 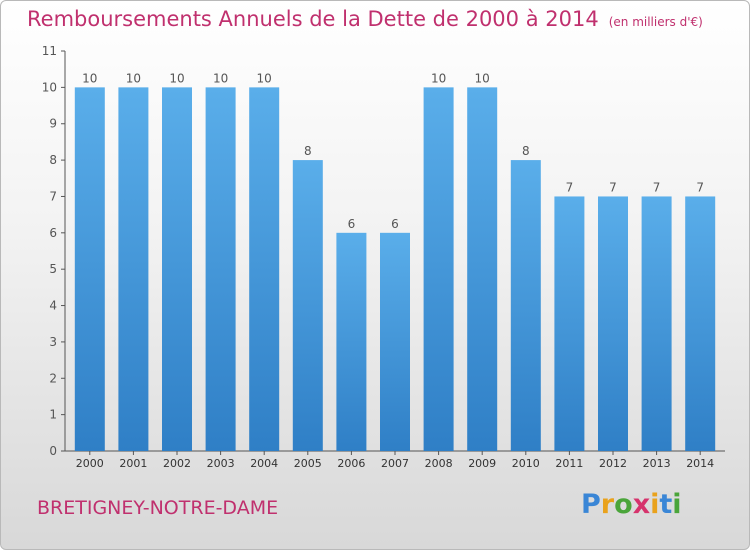 I want to click on logo-letter: t, so click(x=666, y=504).